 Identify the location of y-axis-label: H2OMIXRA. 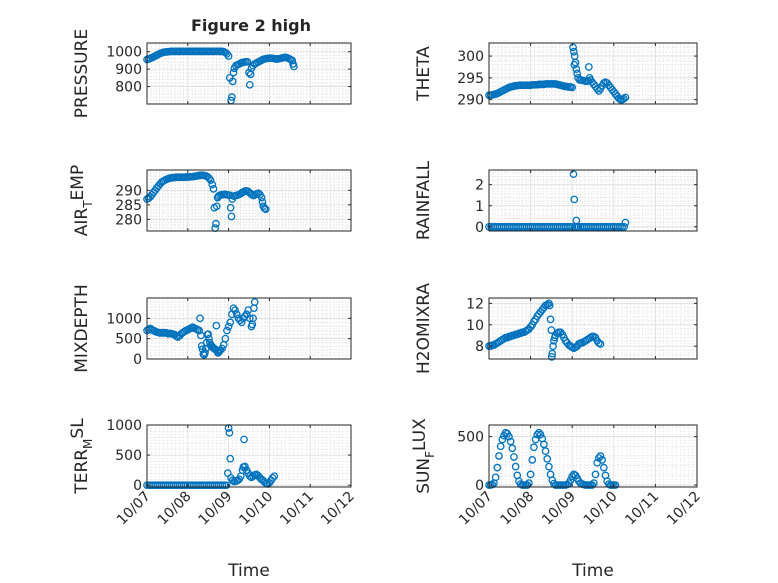
(424, 328).